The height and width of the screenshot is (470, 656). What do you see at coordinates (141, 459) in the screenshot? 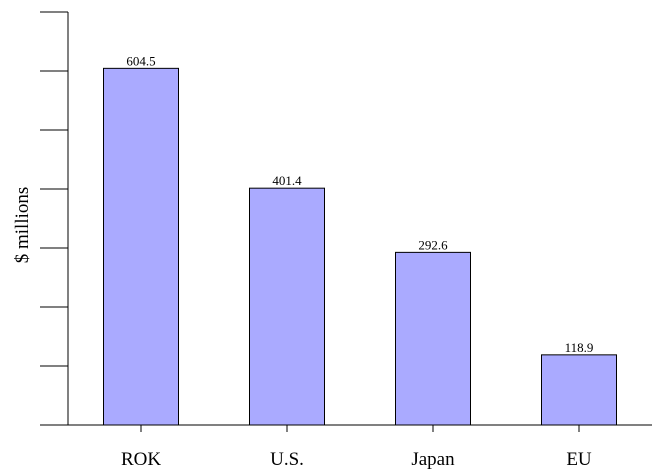
I see `x-tick-label: ROK` at bounding box center [141, 459].